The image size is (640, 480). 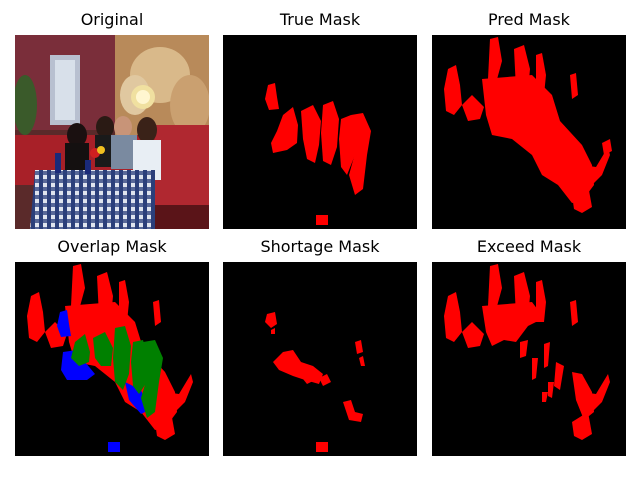 I want to click on true-mask-image, so click(x=320, y=132).